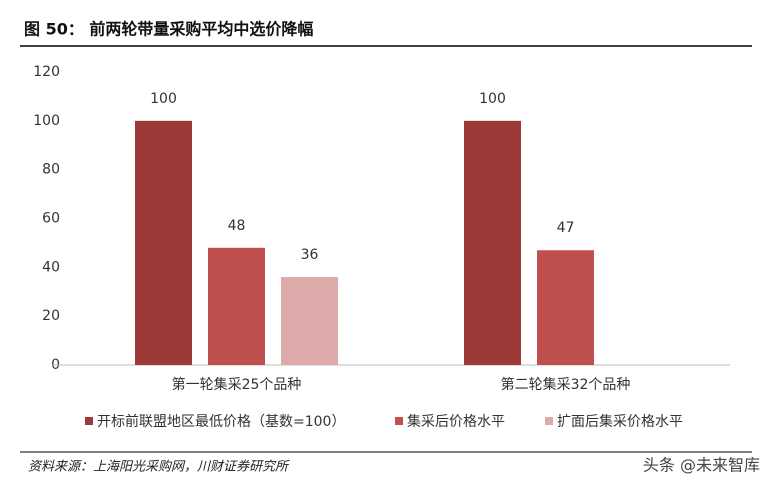 The width and height of the screenshot is (774, 492). What do you see at coordinates (310, 255) in the screenshot?
I see `value-label: 36` at bounding box center [310, 255].